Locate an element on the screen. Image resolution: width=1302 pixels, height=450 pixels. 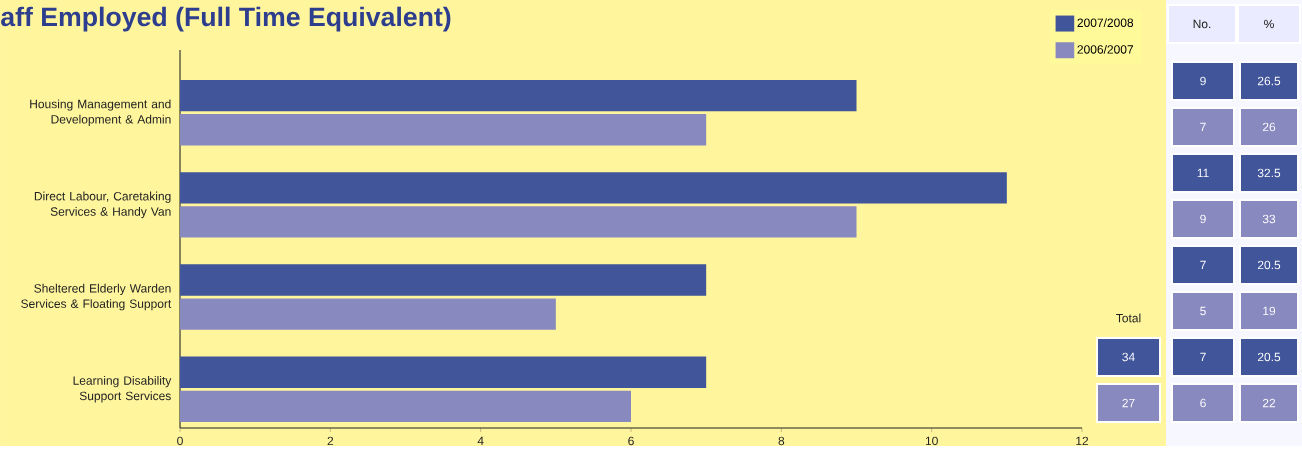
y-tick-label: Learning Disability Support Services is located at coordinates (122, 389).